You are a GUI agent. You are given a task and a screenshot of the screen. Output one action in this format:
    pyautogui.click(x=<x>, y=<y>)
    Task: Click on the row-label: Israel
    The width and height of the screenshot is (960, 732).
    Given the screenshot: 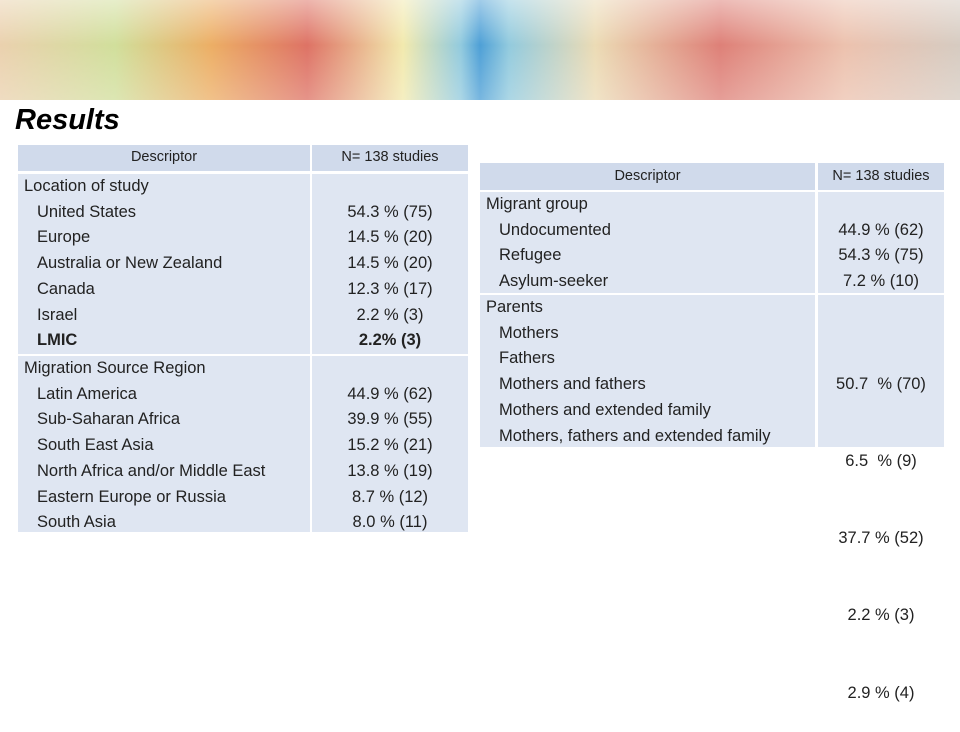 What is the action you would take?
    pyautogui.click(x=57, y=314)
    